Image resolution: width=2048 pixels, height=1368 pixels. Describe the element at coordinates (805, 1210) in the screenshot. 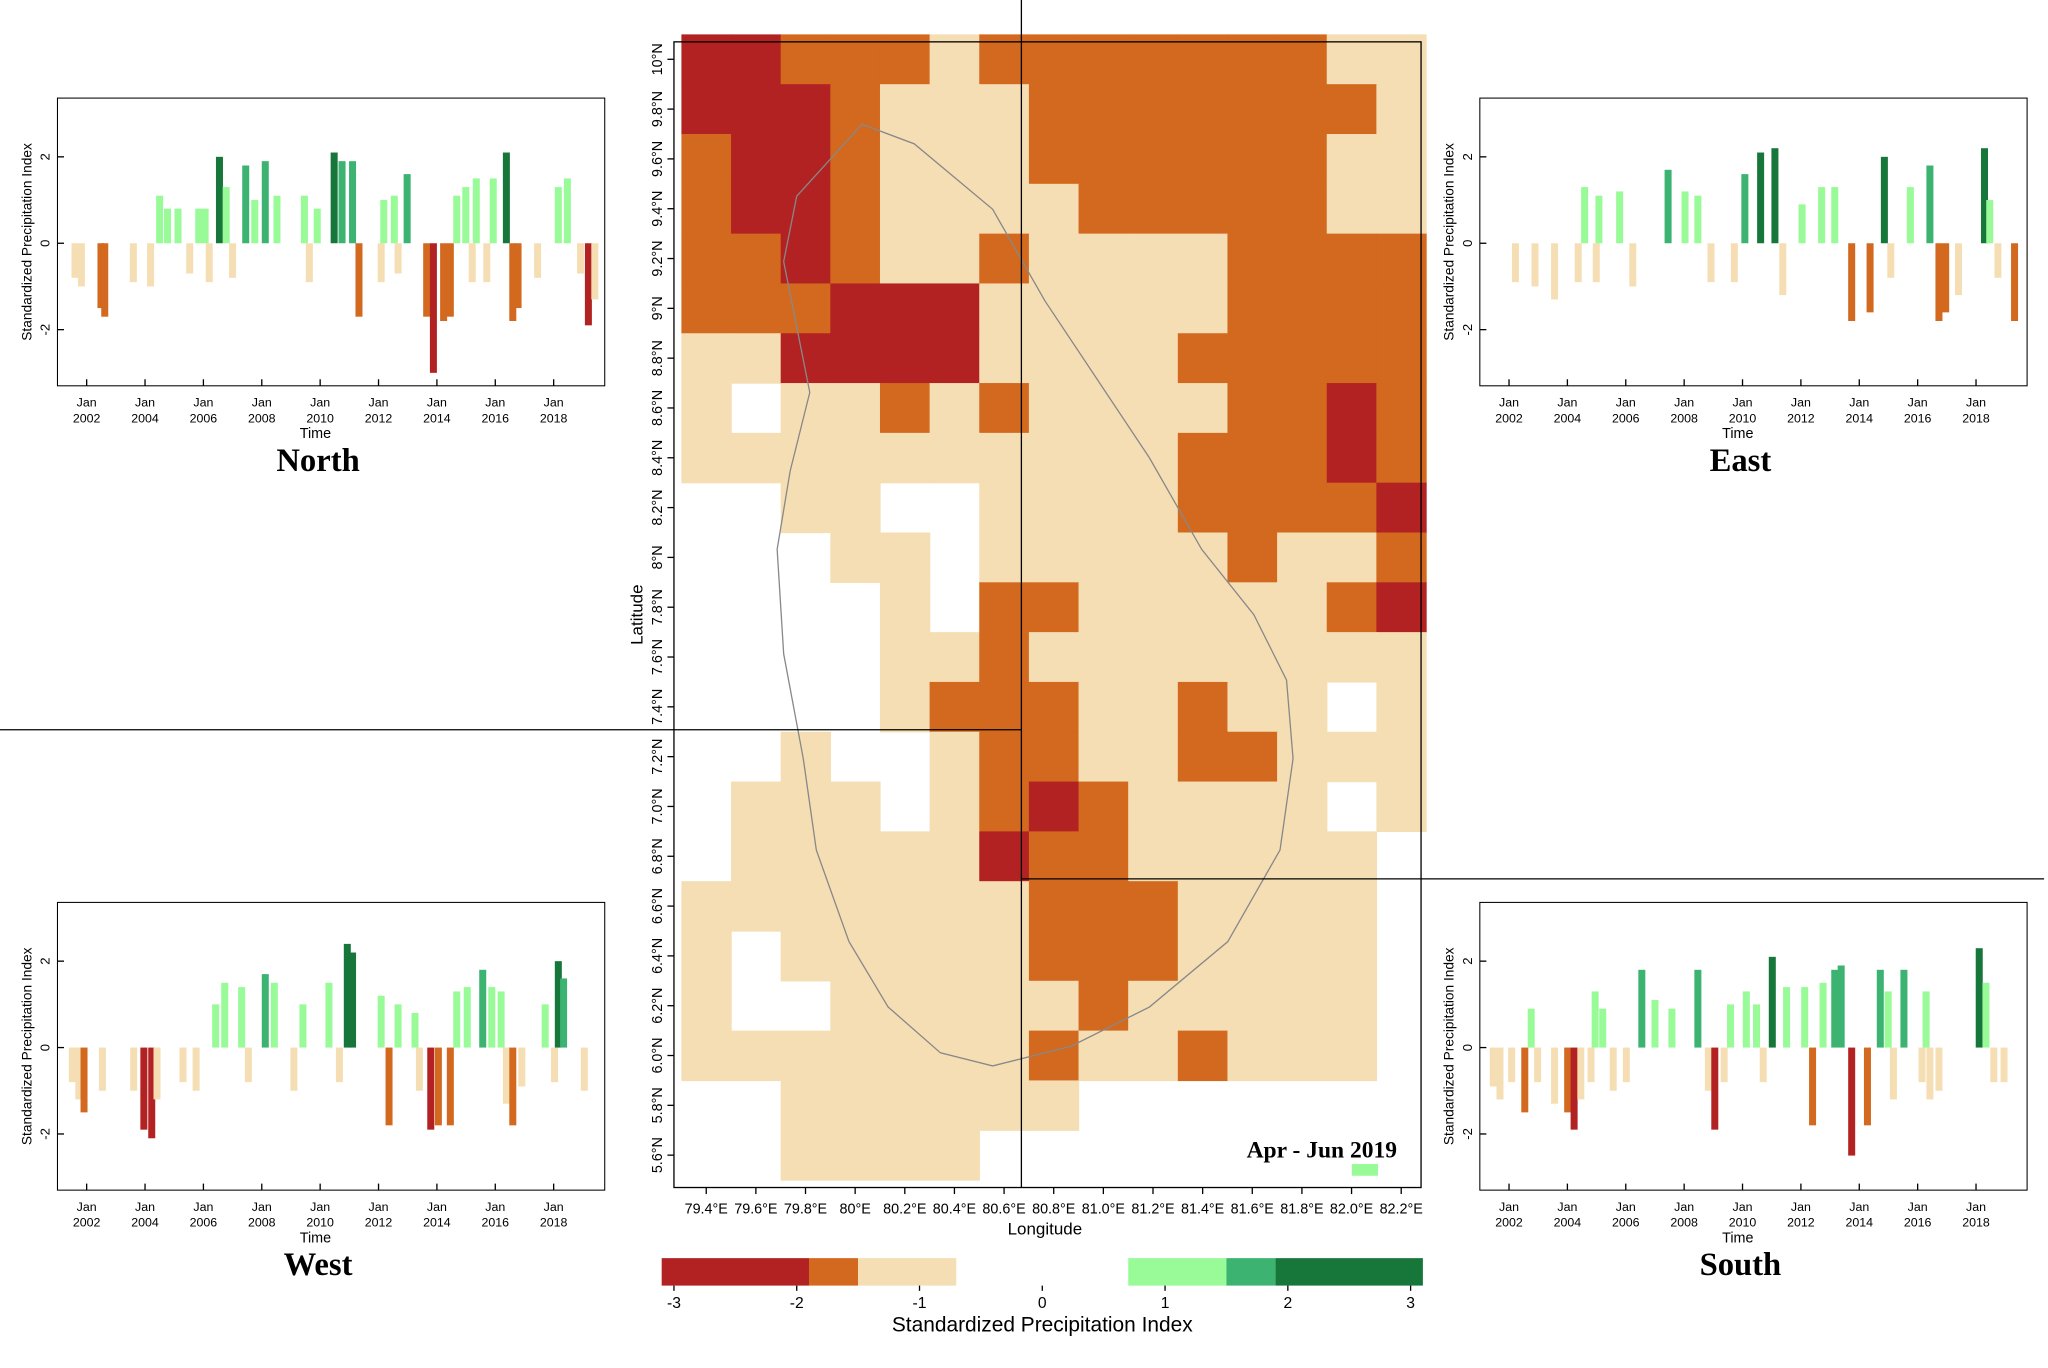

I see `x-tick-label: 79.8°E` at that location.